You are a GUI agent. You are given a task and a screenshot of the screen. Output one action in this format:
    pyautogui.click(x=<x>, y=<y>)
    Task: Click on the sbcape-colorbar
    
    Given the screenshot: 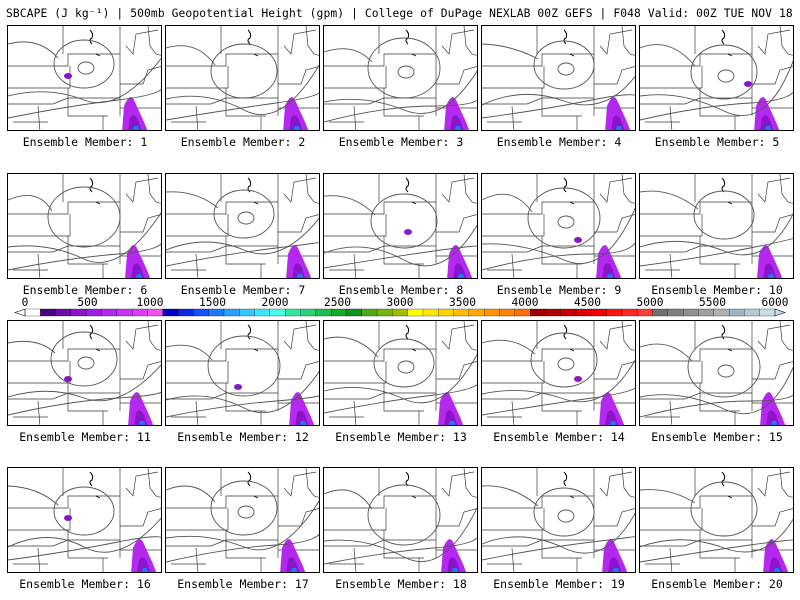 What is the action you would take?
    pyautogui.click(x=400, y=312)
    